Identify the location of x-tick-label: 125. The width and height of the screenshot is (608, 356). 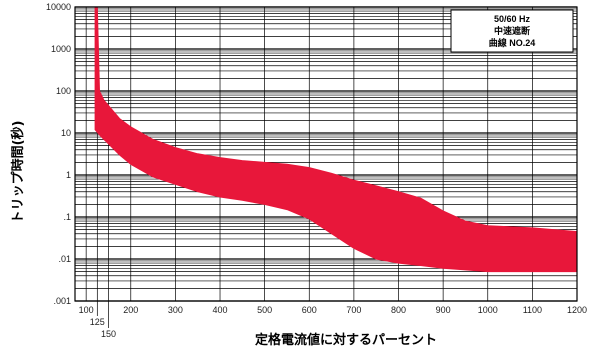
(97, 322).